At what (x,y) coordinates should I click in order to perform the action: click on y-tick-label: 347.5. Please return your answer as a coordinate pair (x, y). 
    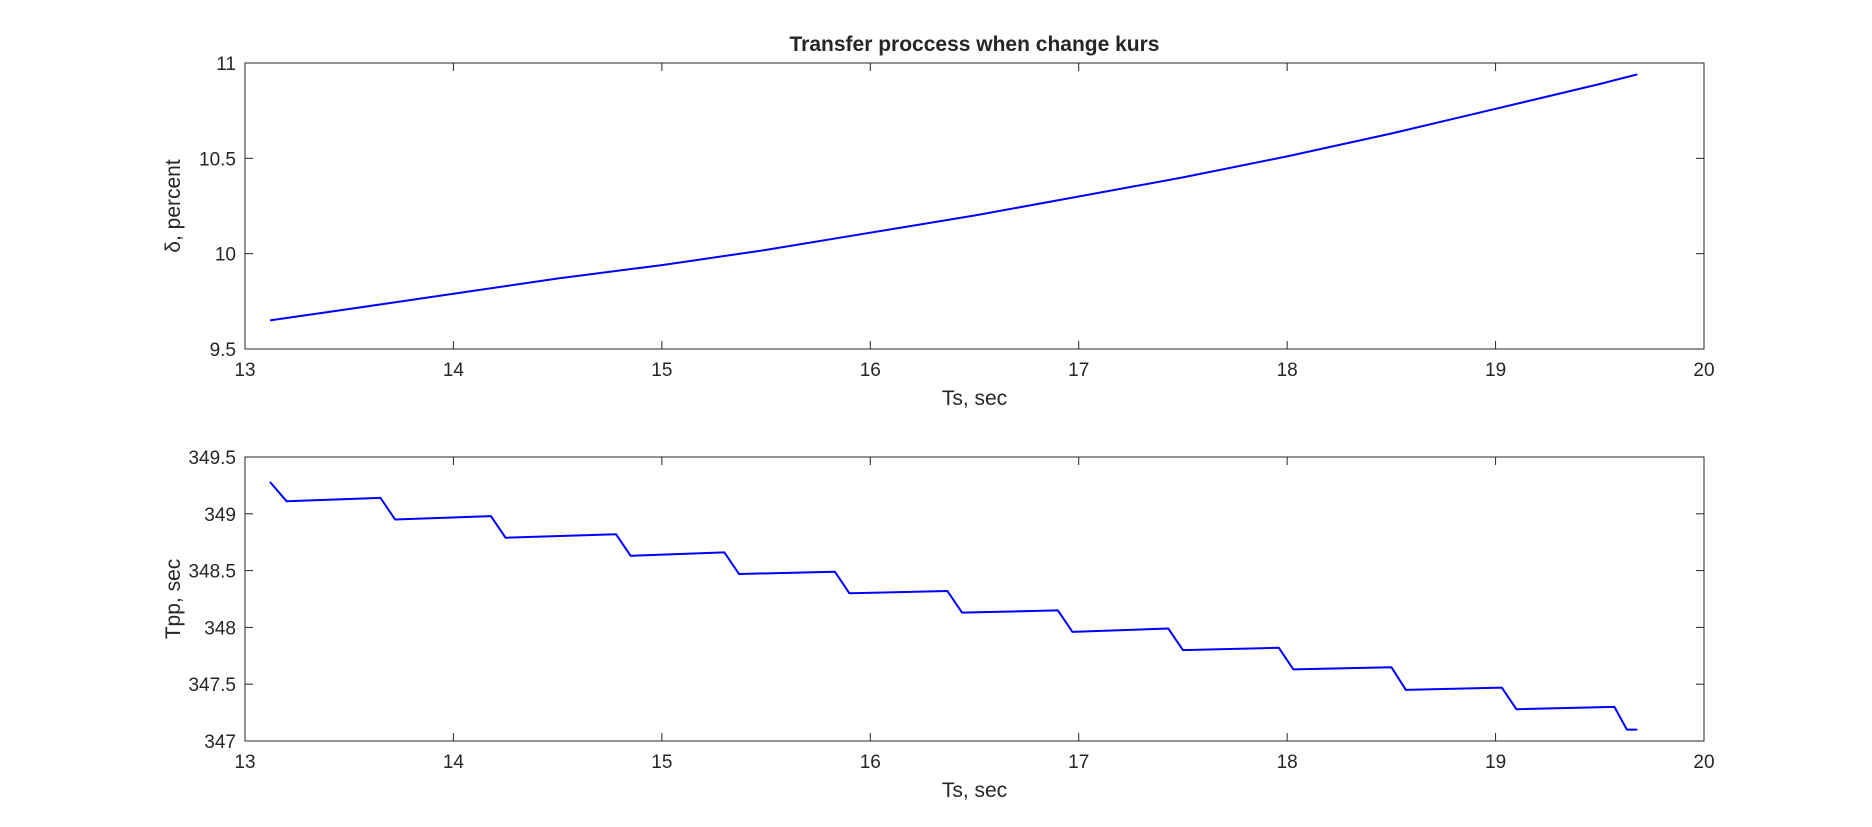
    Looking at the image, I should click on (212, 685).